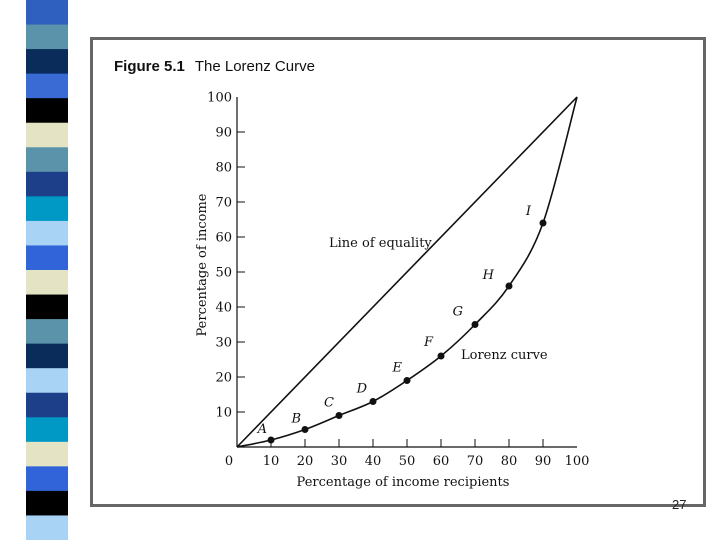  What do you see at coordinates (403, 482) in the screenshot?
I see `x-axis-label: Percentage of income recipients` at bounding box center [403, 482].